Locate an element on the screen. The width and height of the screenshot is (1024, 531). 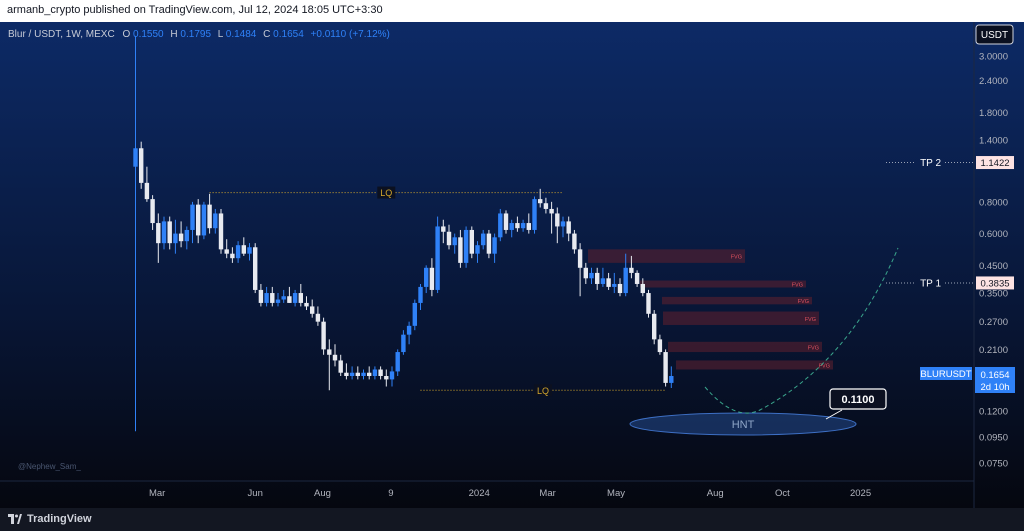
time-axis: Mar Jun Aug 9 2024 Mar May Aug Oct 2025 is located at coordinates (510, 493).